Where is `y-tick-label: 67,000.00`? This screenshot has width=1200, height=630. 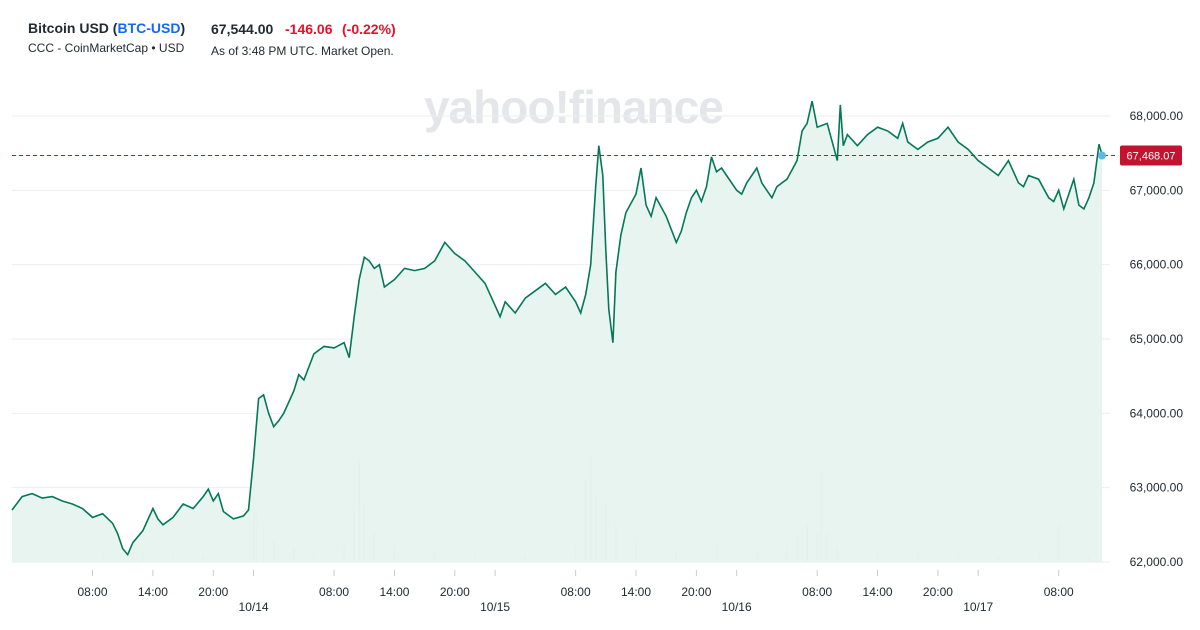 y-tick-label: 67,000.00 is located at coordinates (1157, 190).